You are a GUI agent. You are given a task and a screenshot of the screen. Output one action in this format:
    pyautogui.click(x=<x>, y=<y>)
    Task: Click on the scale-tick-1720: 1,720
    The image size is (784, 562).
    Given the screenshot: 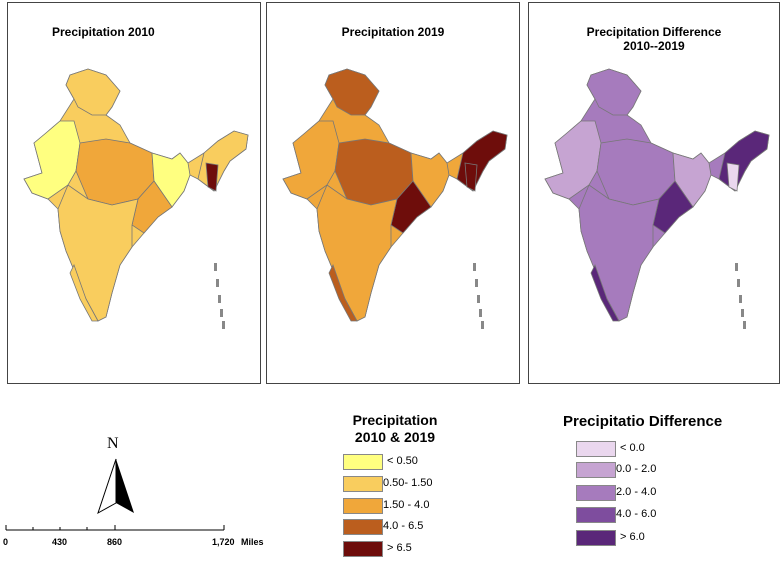 What is the action you would take?
    pyautogui.click(x=223, y=542)
    